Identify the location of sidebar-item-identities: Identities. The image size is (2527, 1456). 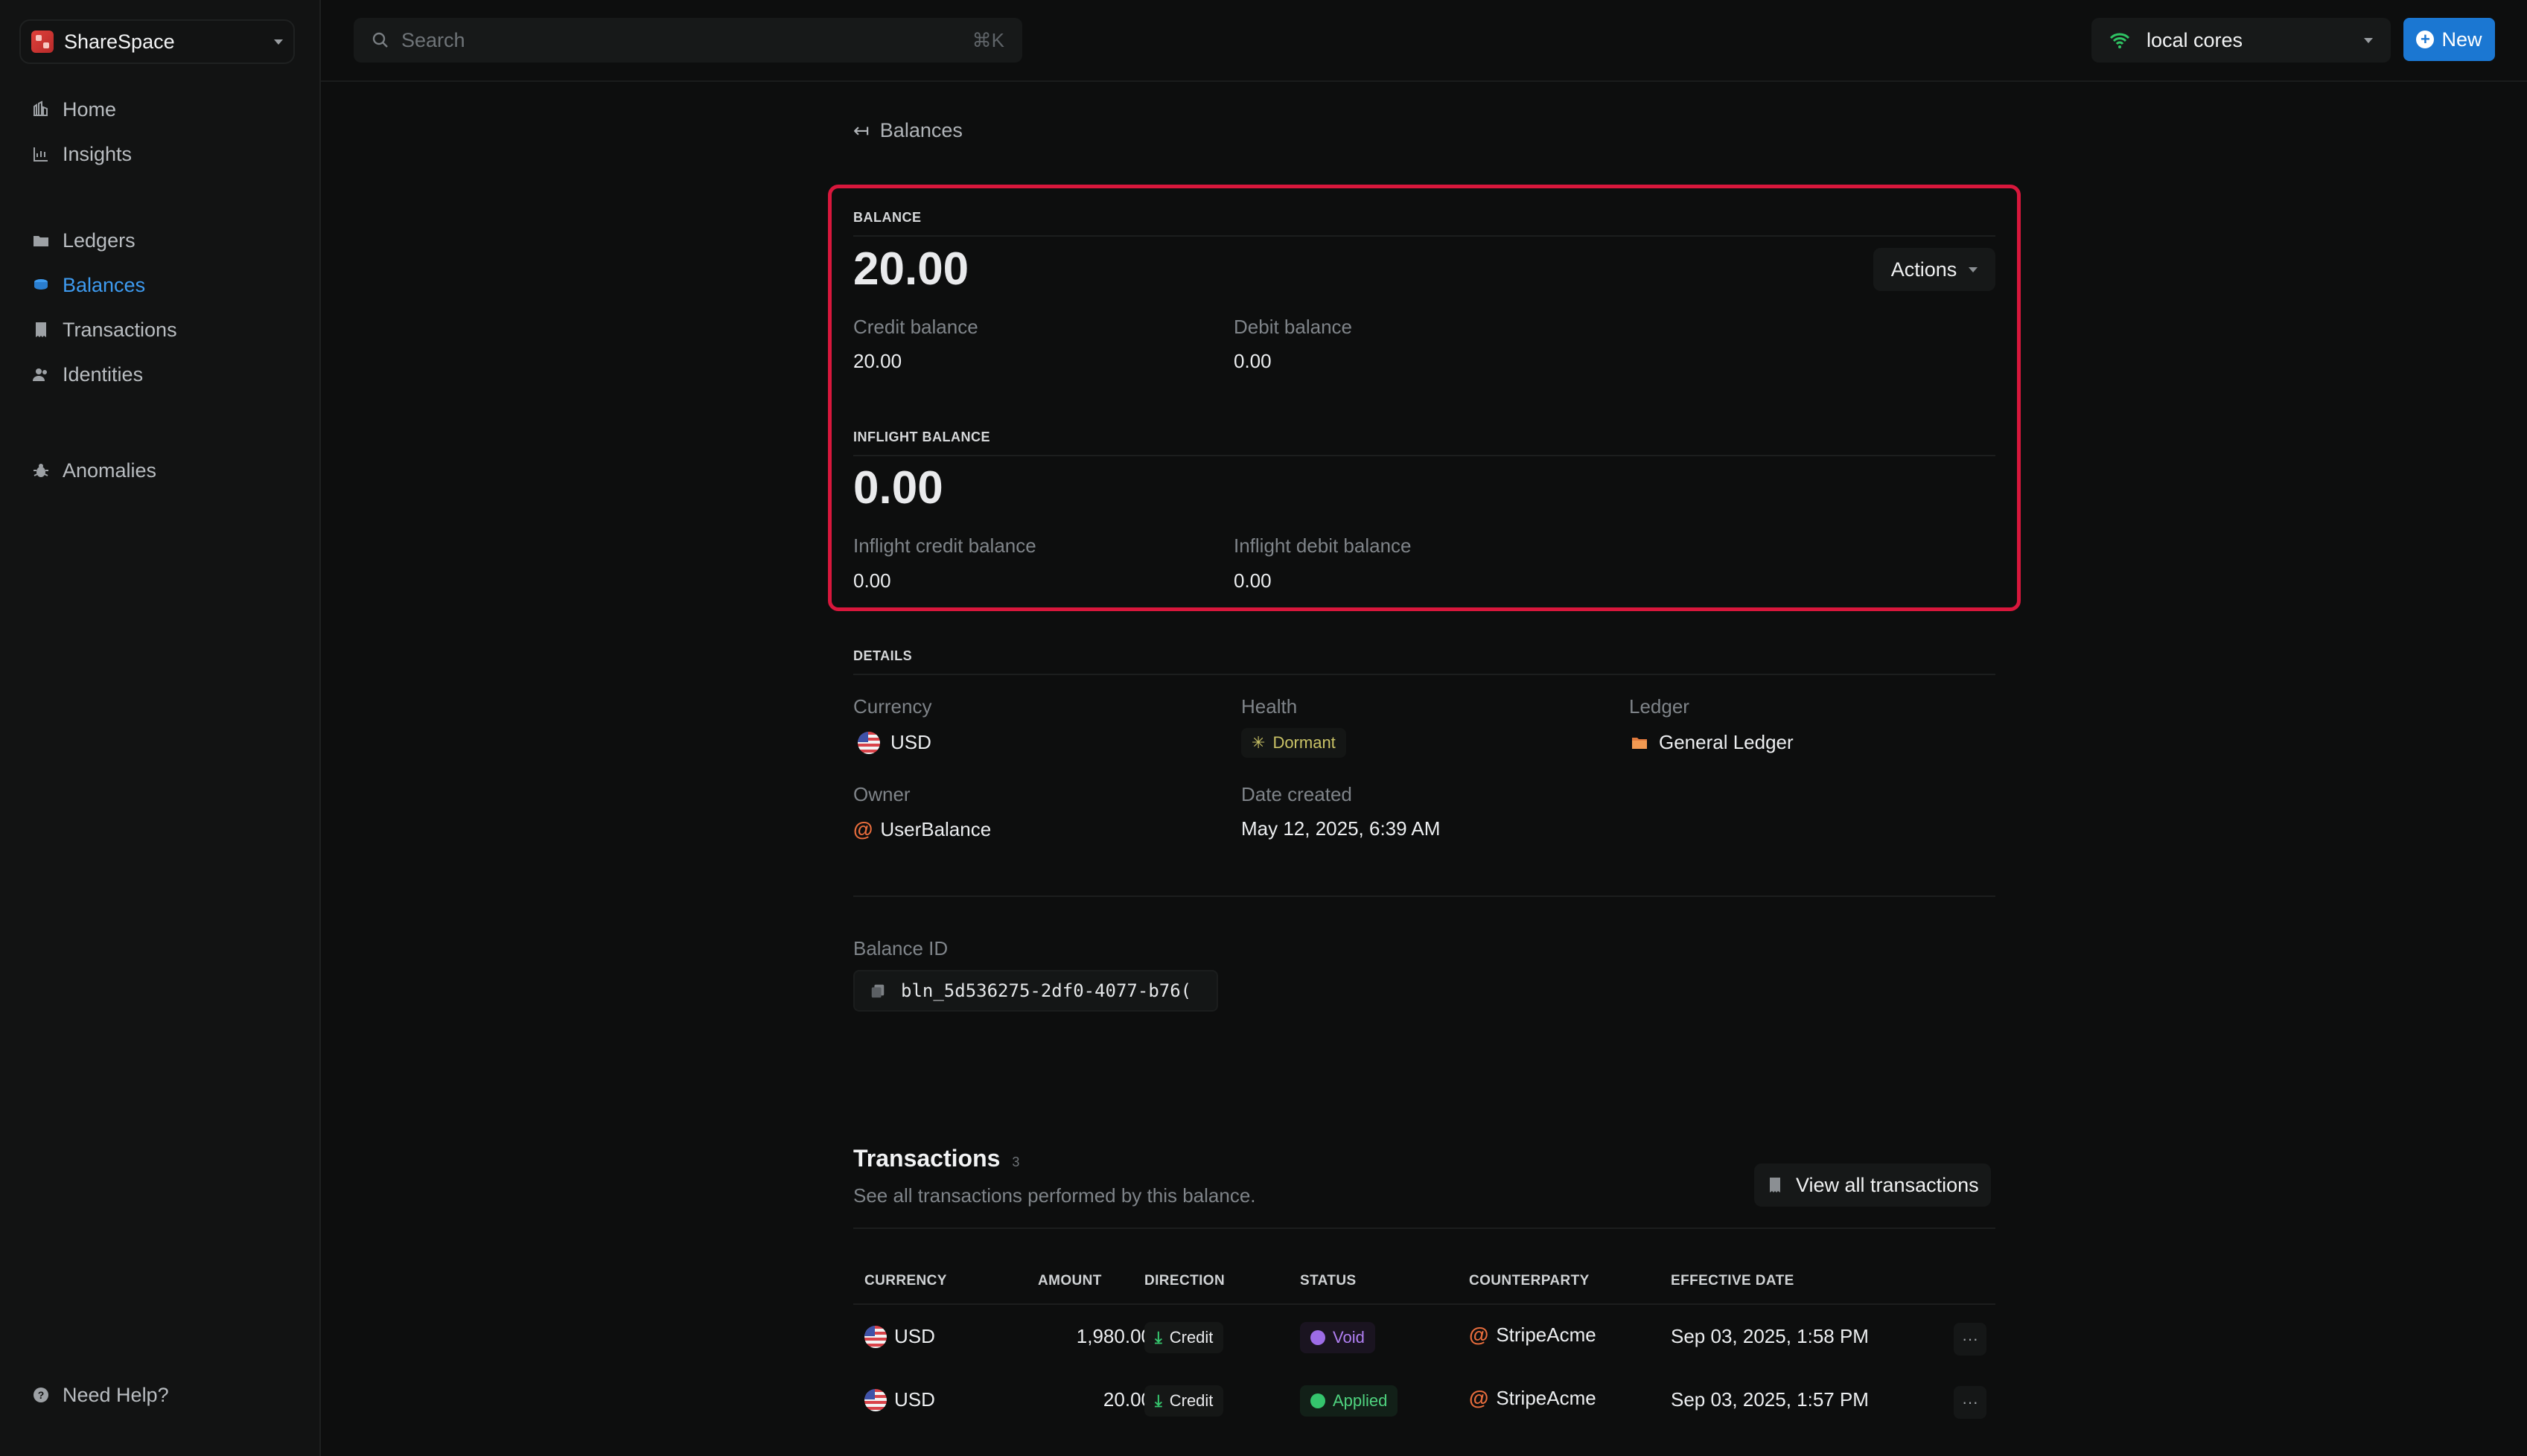
(160, 374).